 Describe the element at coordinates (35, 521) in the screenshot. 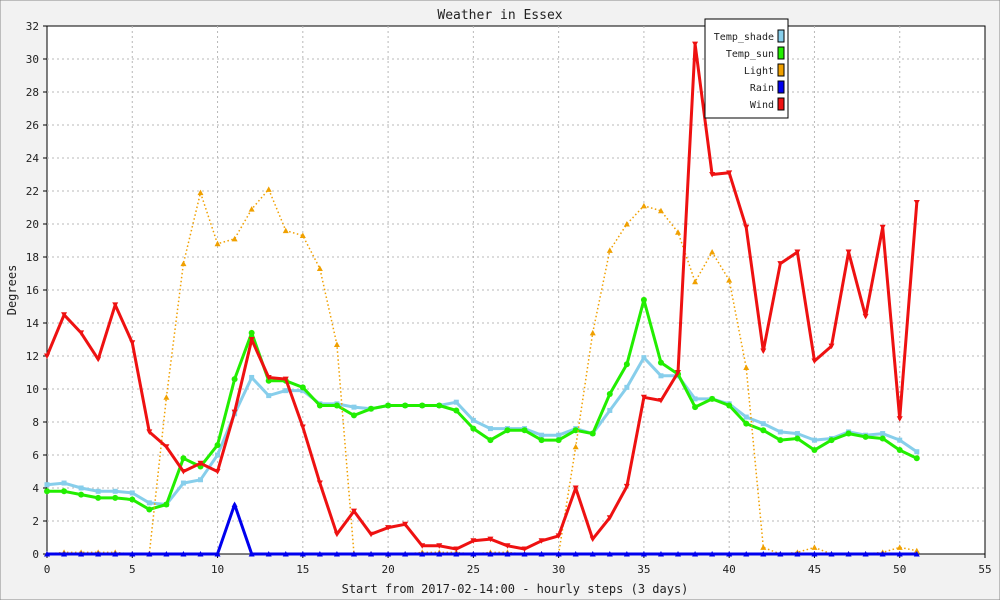

I see `y-tick-label: 2` at that location.